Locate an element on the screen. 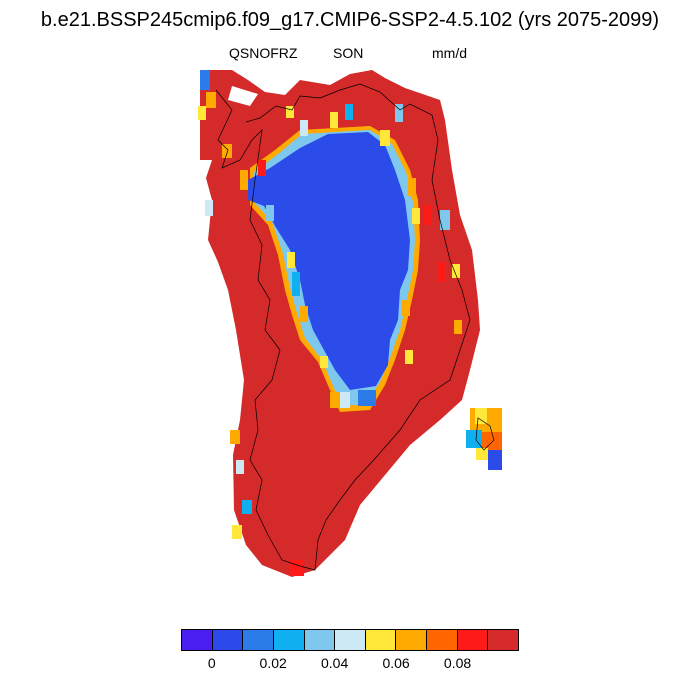  island-fragment is located at coordinates (484, 439).